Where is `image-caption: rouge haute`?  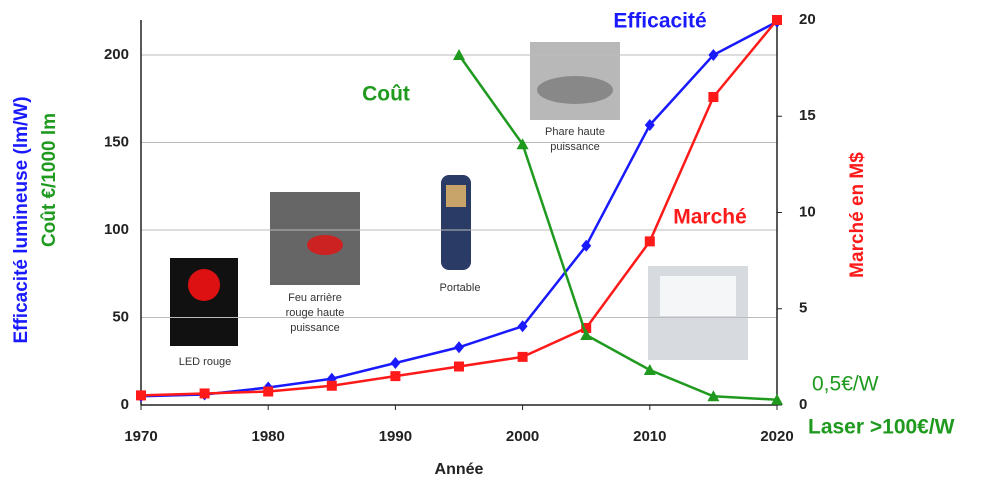 image-caption: rouge haute is located at coordinates (315, 313).